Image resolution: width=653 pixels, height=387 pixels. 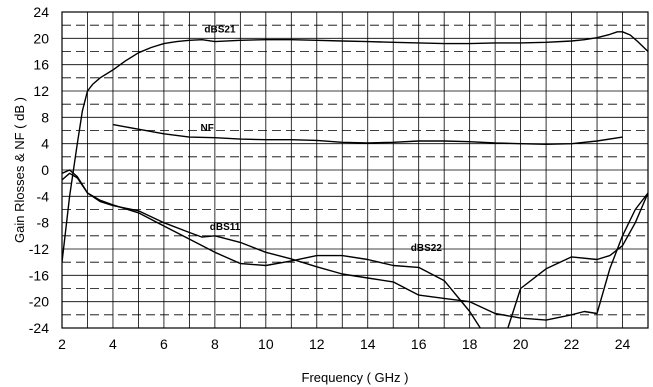 I want to click on x-tick-label: 12, so click(x=317, y=344).